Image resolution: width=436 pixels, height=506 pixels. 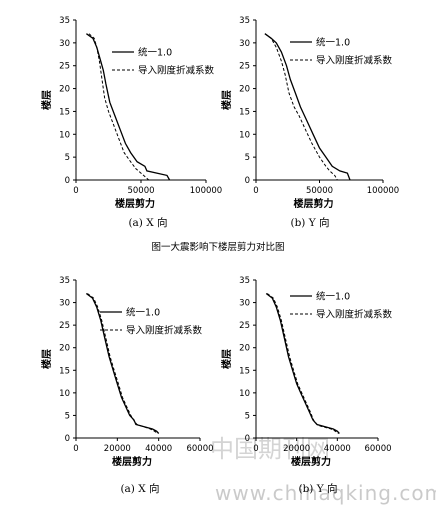 What do you see at coordinates (270, 449) in the screenshot?
I see `watermark-cn: 中国期刊网` at bounding box center [270, 449].